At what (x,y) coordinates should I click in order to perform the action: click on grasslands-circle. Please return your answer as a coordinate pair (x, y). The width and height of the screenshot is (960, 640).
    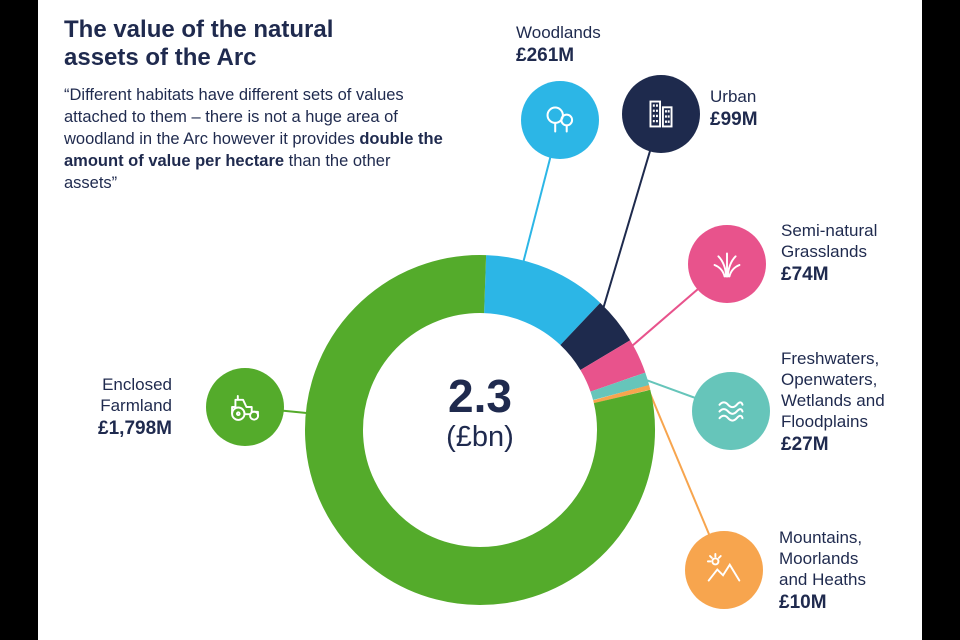
    Looking at the image, I should click on (727, 264).